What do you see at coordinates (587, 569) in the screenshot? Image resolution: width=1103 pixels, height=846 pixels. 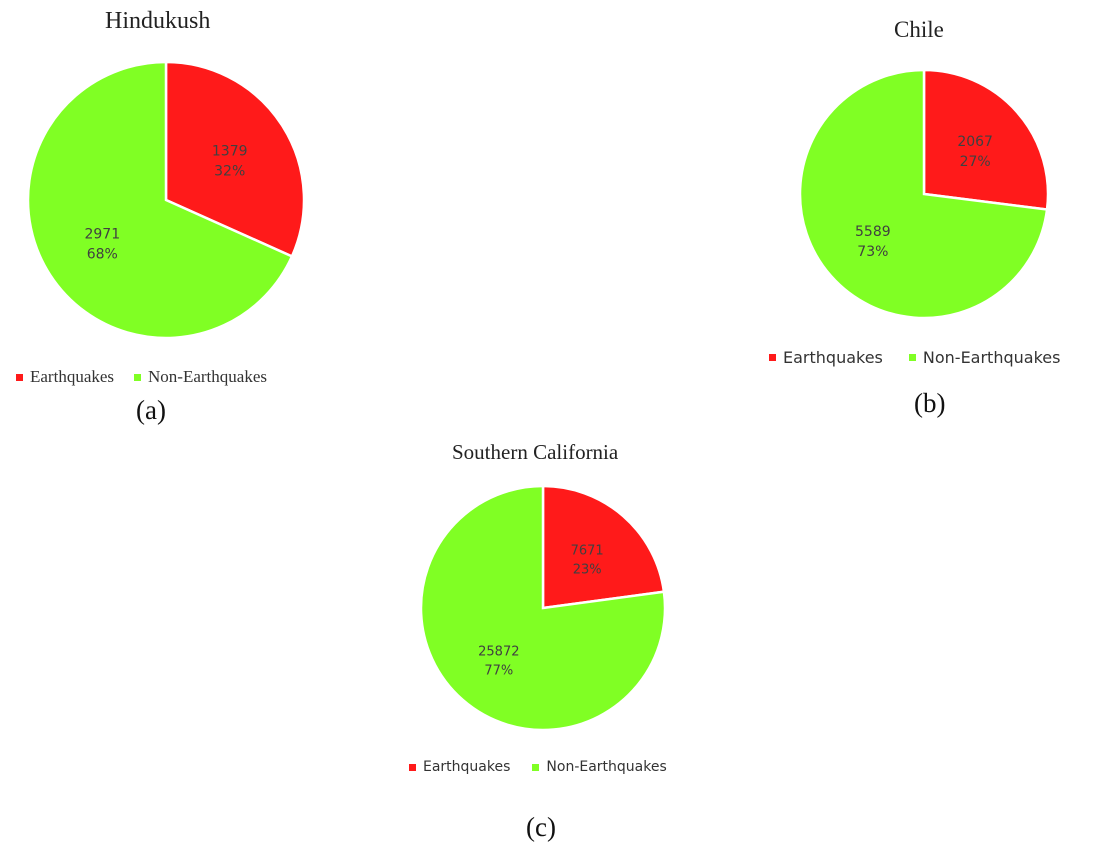 I see `data-label-percent: 23%` at bounding box center [587, 569].